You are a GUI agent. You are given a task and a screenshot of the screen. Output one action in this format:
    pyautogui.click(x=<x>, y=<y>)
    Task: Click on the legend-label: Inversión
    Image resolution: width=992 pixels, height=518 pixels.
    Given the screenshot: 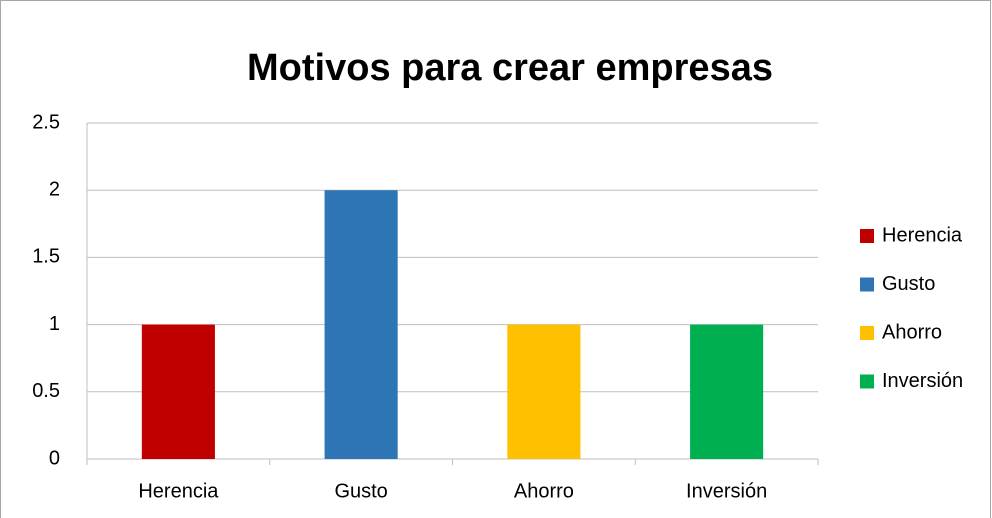 What is the action you would take?
    pyautogui.click(x=922, y=381)
    